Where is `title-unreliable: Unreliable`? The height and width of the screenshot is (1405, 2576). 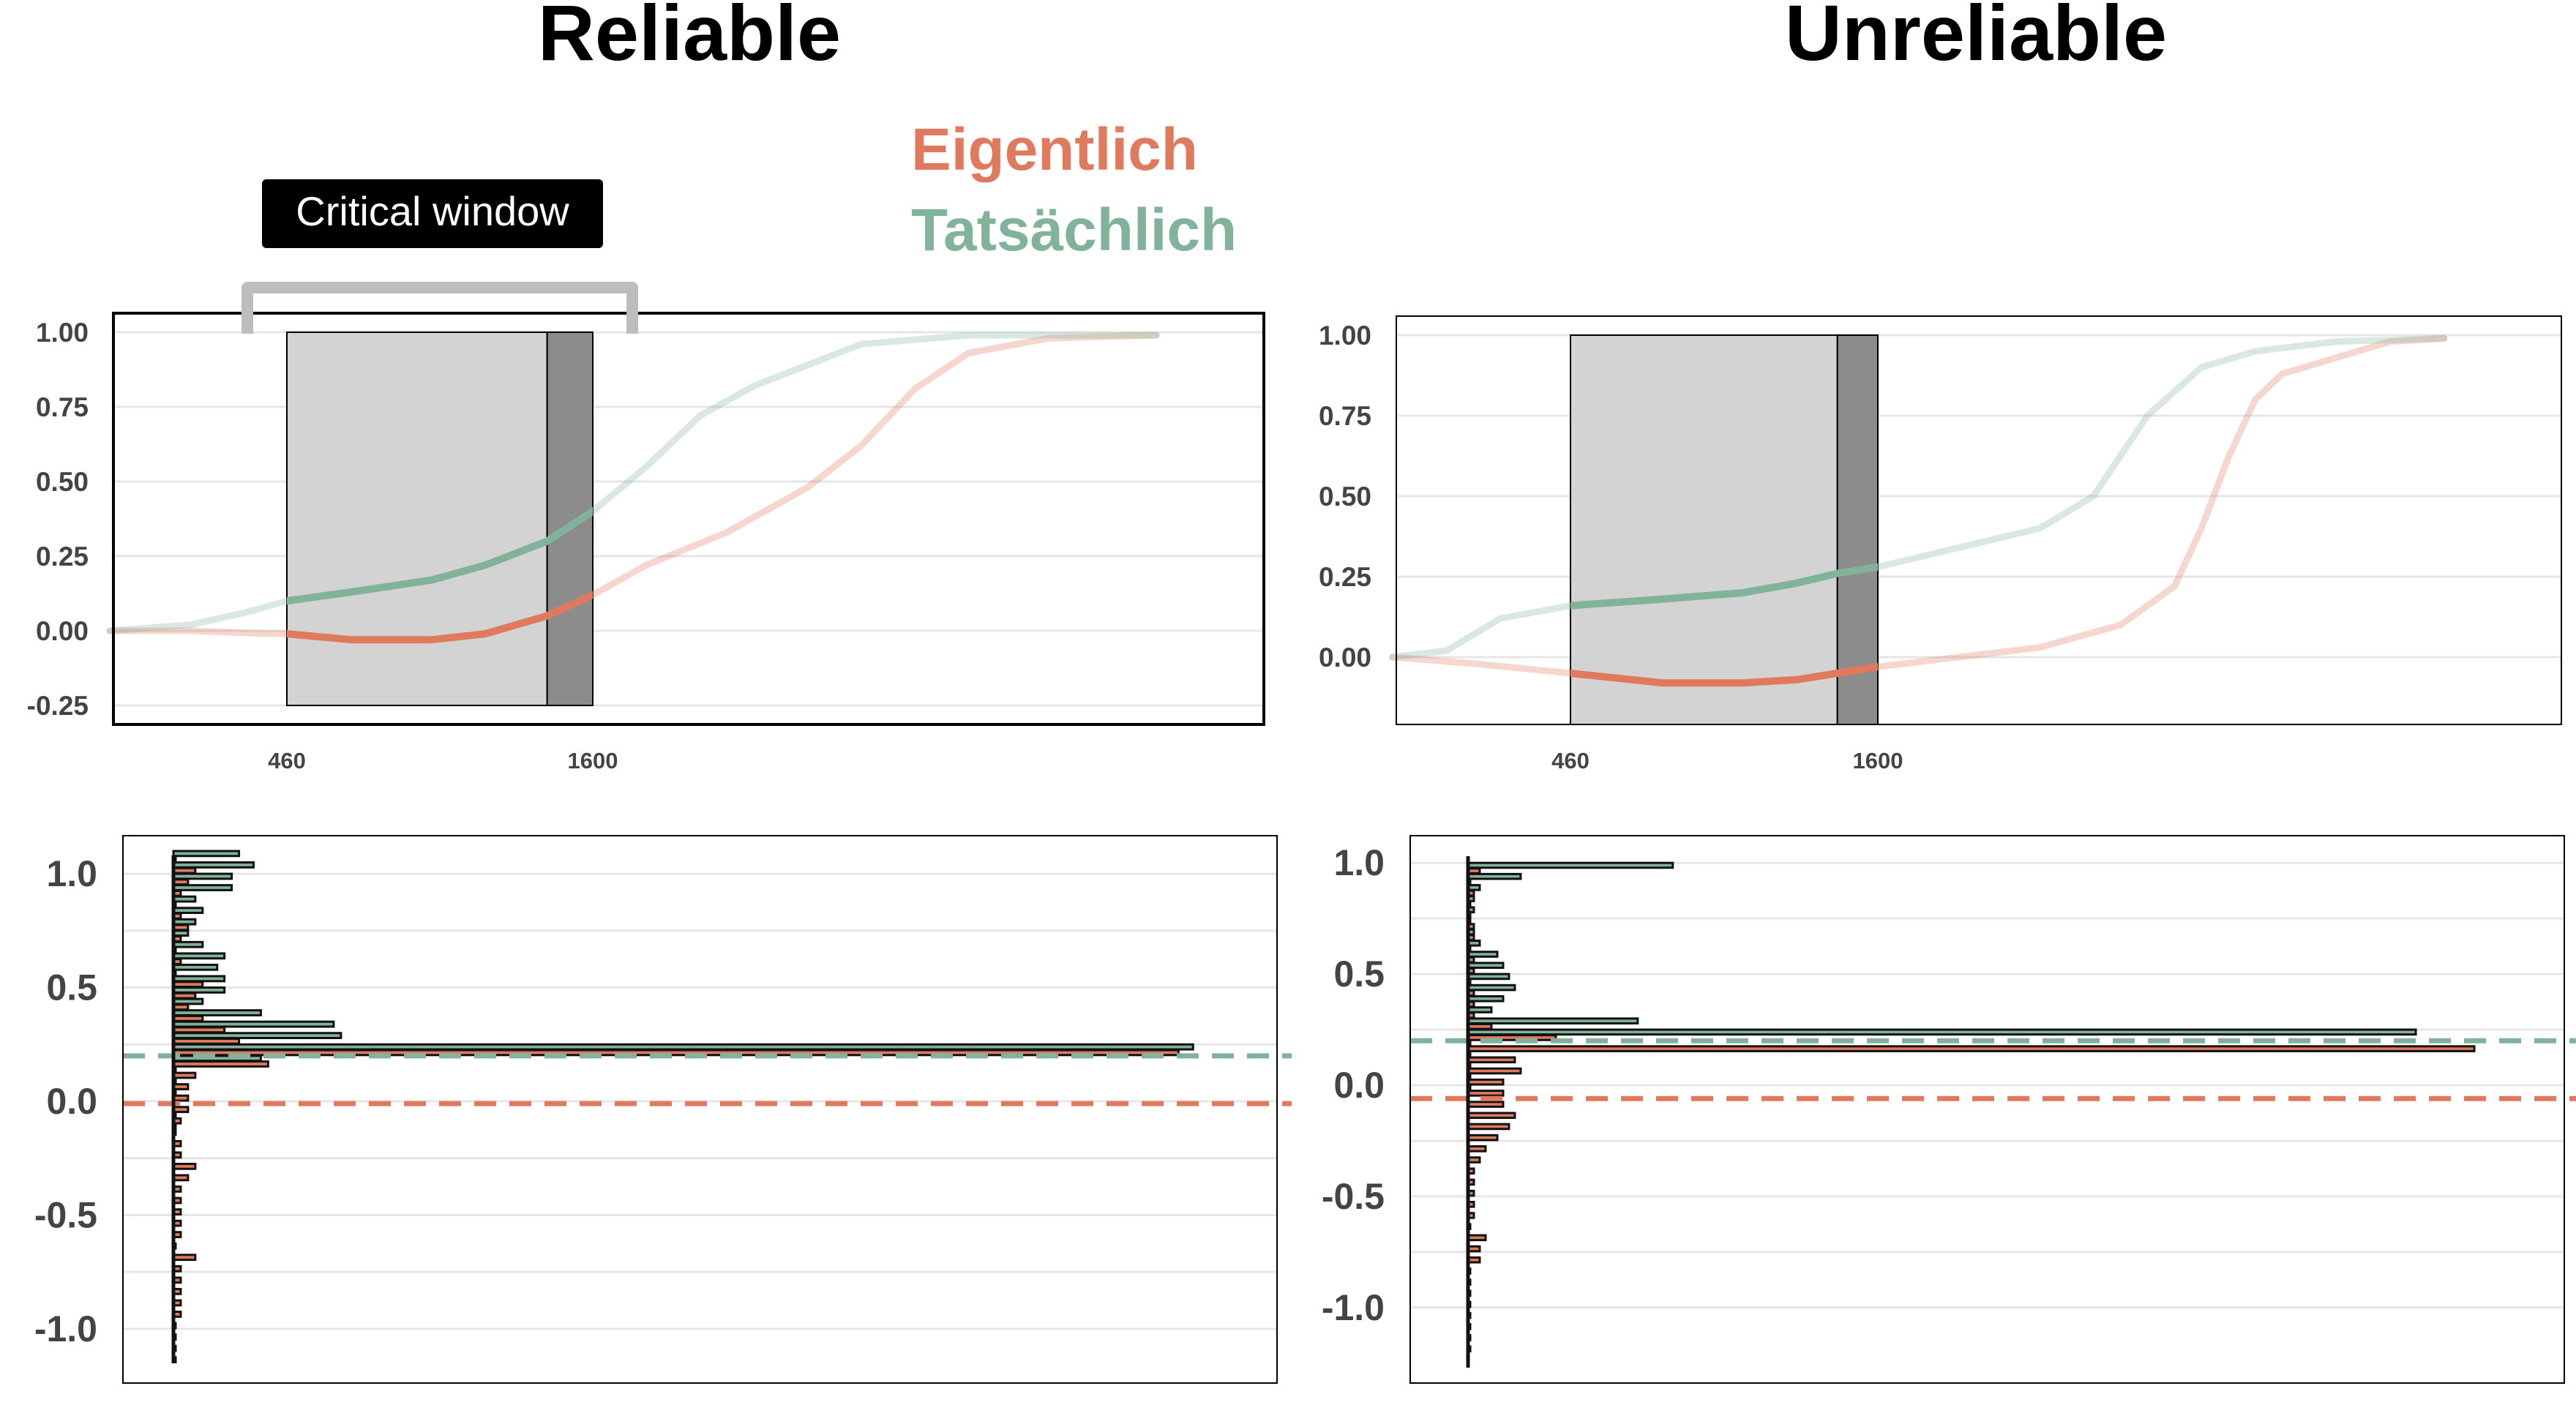
title-unreliable: Unreliable is located at coordinates (1976, 38).